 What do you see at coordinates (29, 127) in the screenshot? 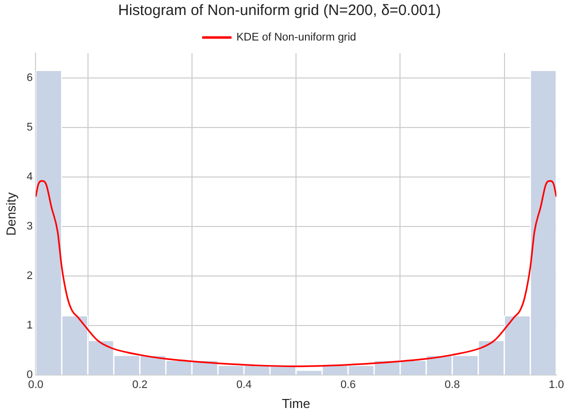
I see `y-tick-label: 5` at bounding box center [29, 127].